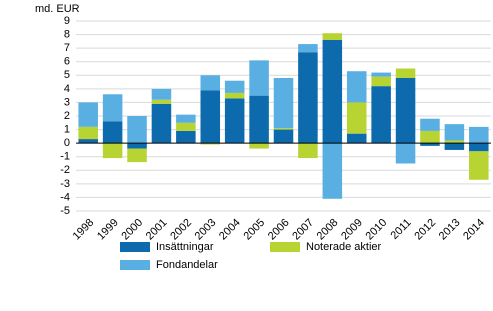 This screenshot has width=493, height=311. What do you see at coordinates (352, 230) in the screenshot?
I see `x-tick-label: 2009` at bounding box center [352, 230].